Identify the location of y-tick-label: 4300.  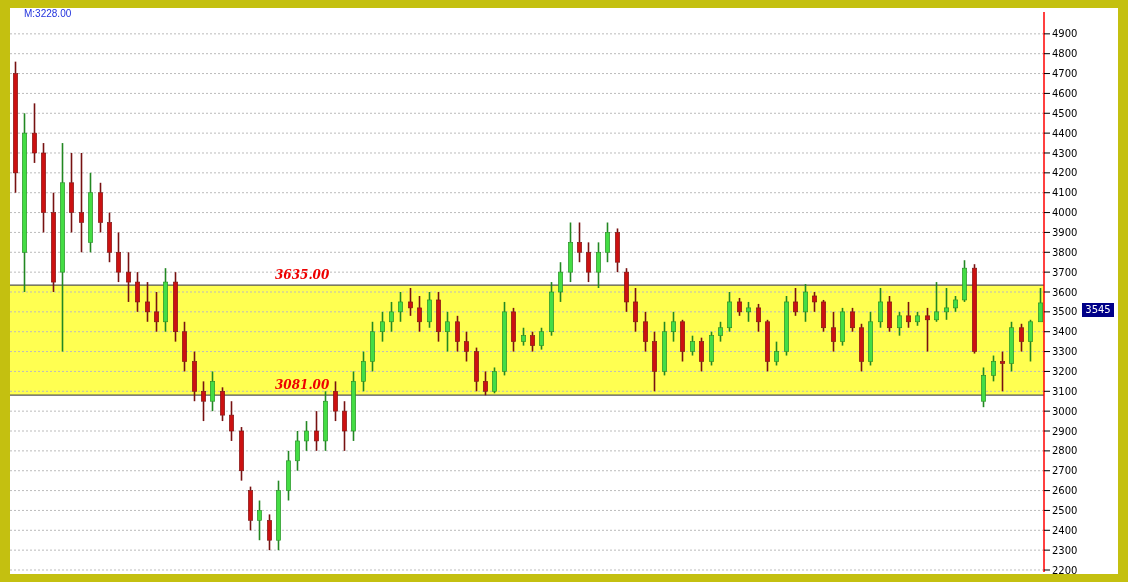
(1065, 153).